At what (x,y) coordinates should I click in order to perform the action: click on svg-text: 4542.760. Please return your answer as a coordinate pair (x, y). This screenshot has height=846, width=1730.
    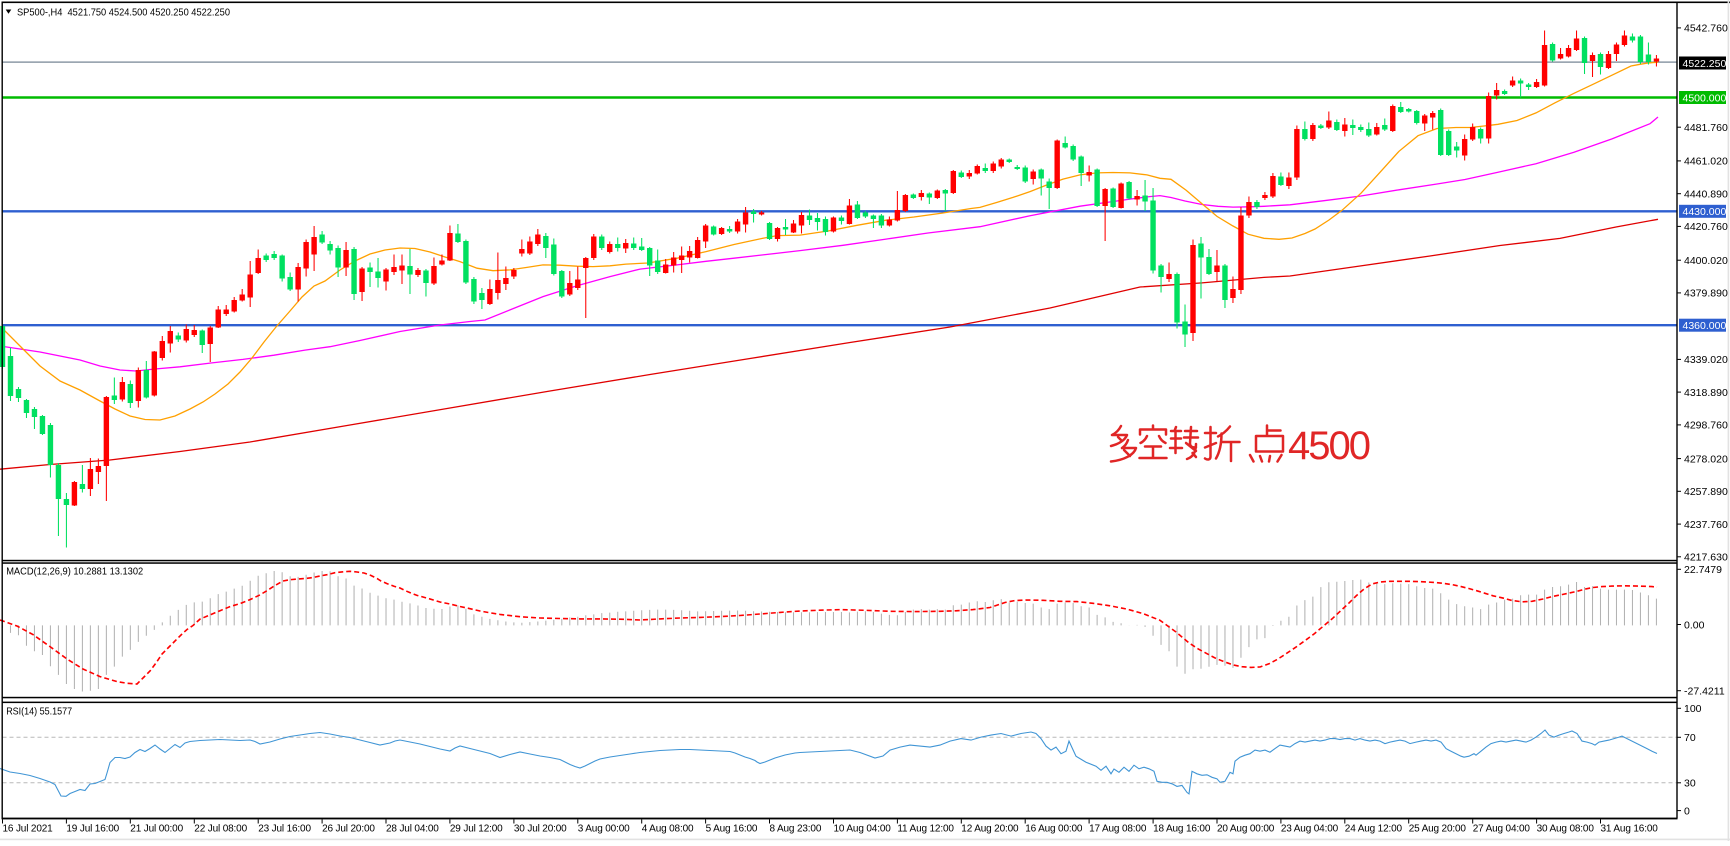
    Looking at the image, I should click on (1706, 29).